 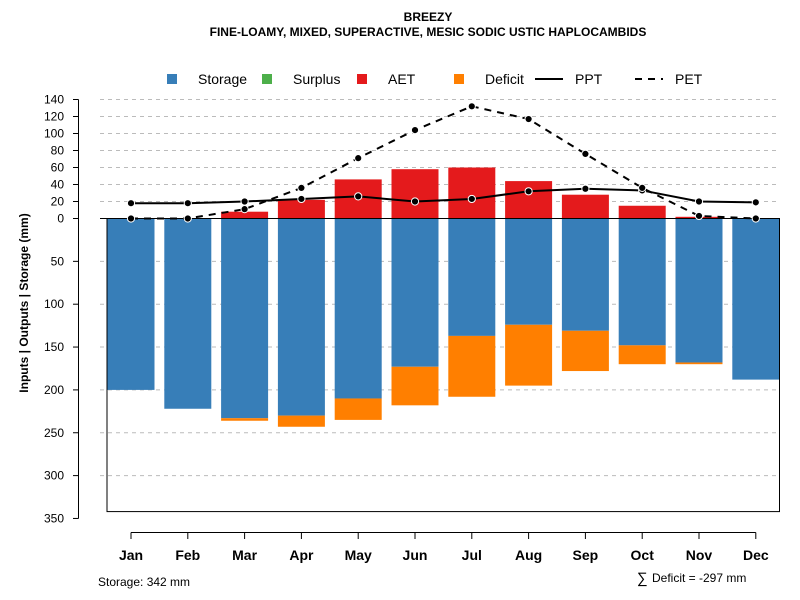 What do you see at coordinates (358, 555) in the screenshot?
I see `x-tick-label: May` at bounding box center [358, 555].